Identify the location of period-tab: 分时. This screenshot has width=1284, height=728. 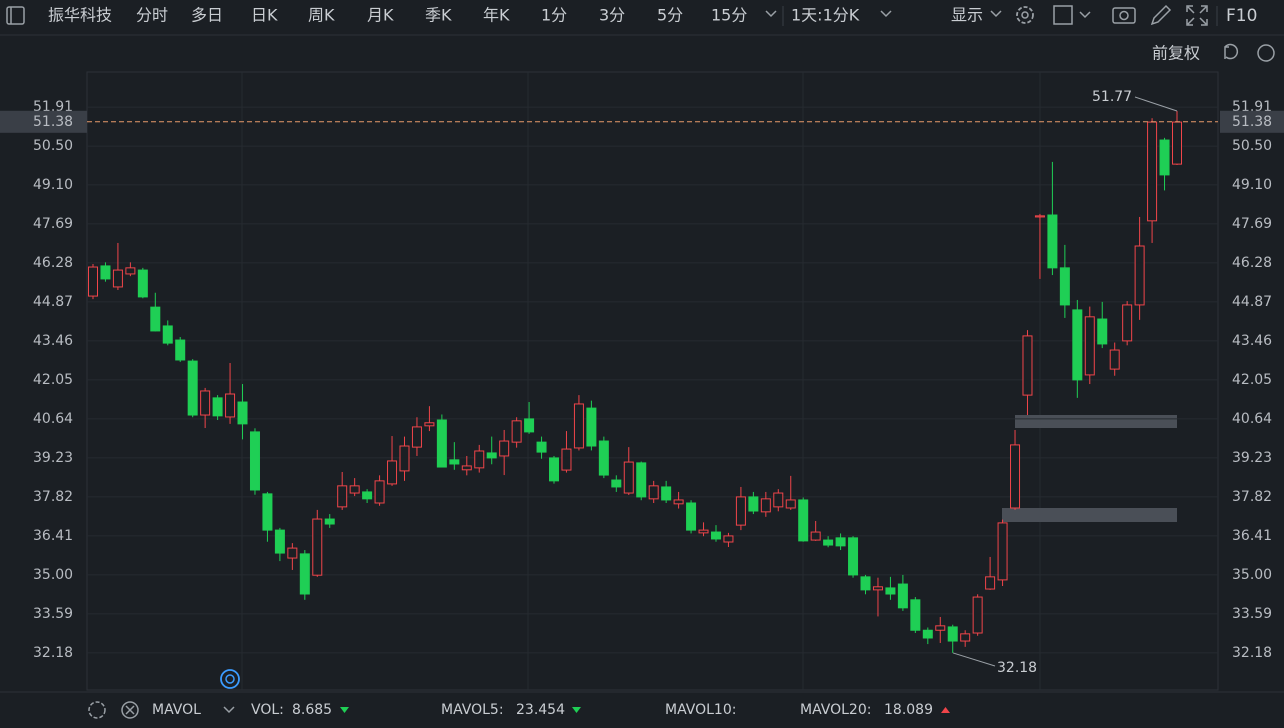
(152, 15).